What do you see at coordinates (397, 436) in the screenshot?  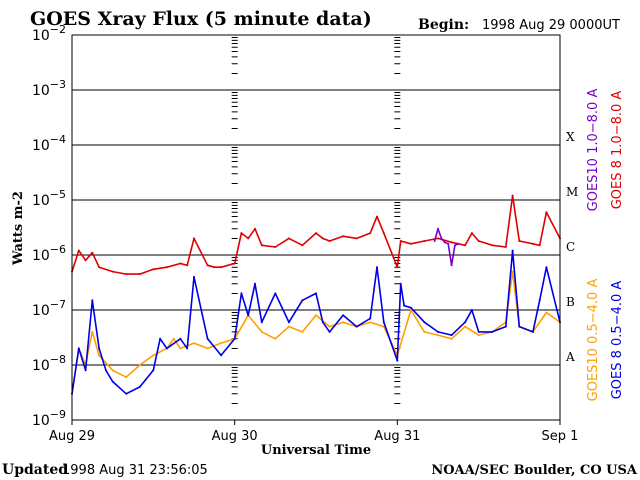 I see `x-tick-label-2: Aug 31` at bounding box center [397, 436].